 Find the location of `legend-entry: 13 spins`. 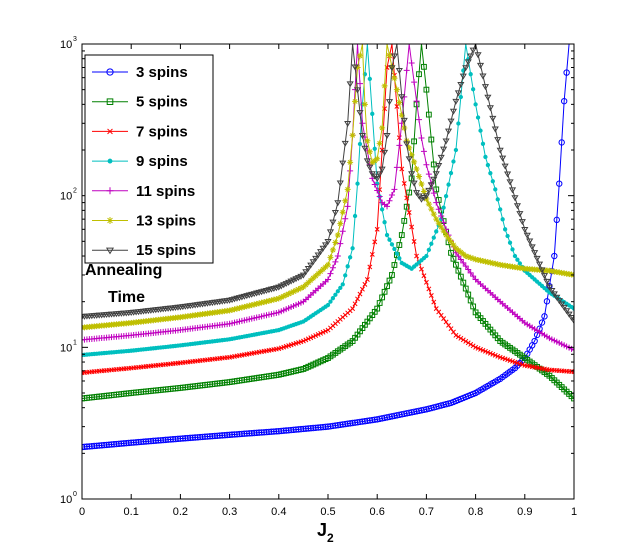

legend-entry: 13 spins is located at coordinates (144, 221).